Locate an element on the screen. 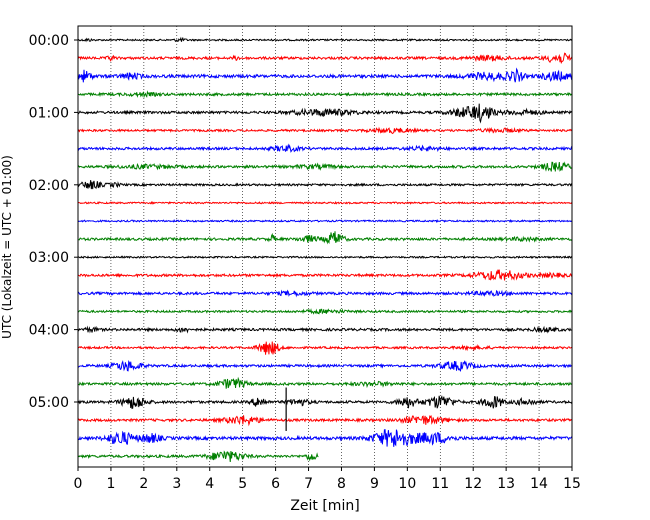 This screenshot has height=520, width=650. y-axis-label: UTC (Lokalzeit = UTC + 01:00) is located at coordinates (7, 247).